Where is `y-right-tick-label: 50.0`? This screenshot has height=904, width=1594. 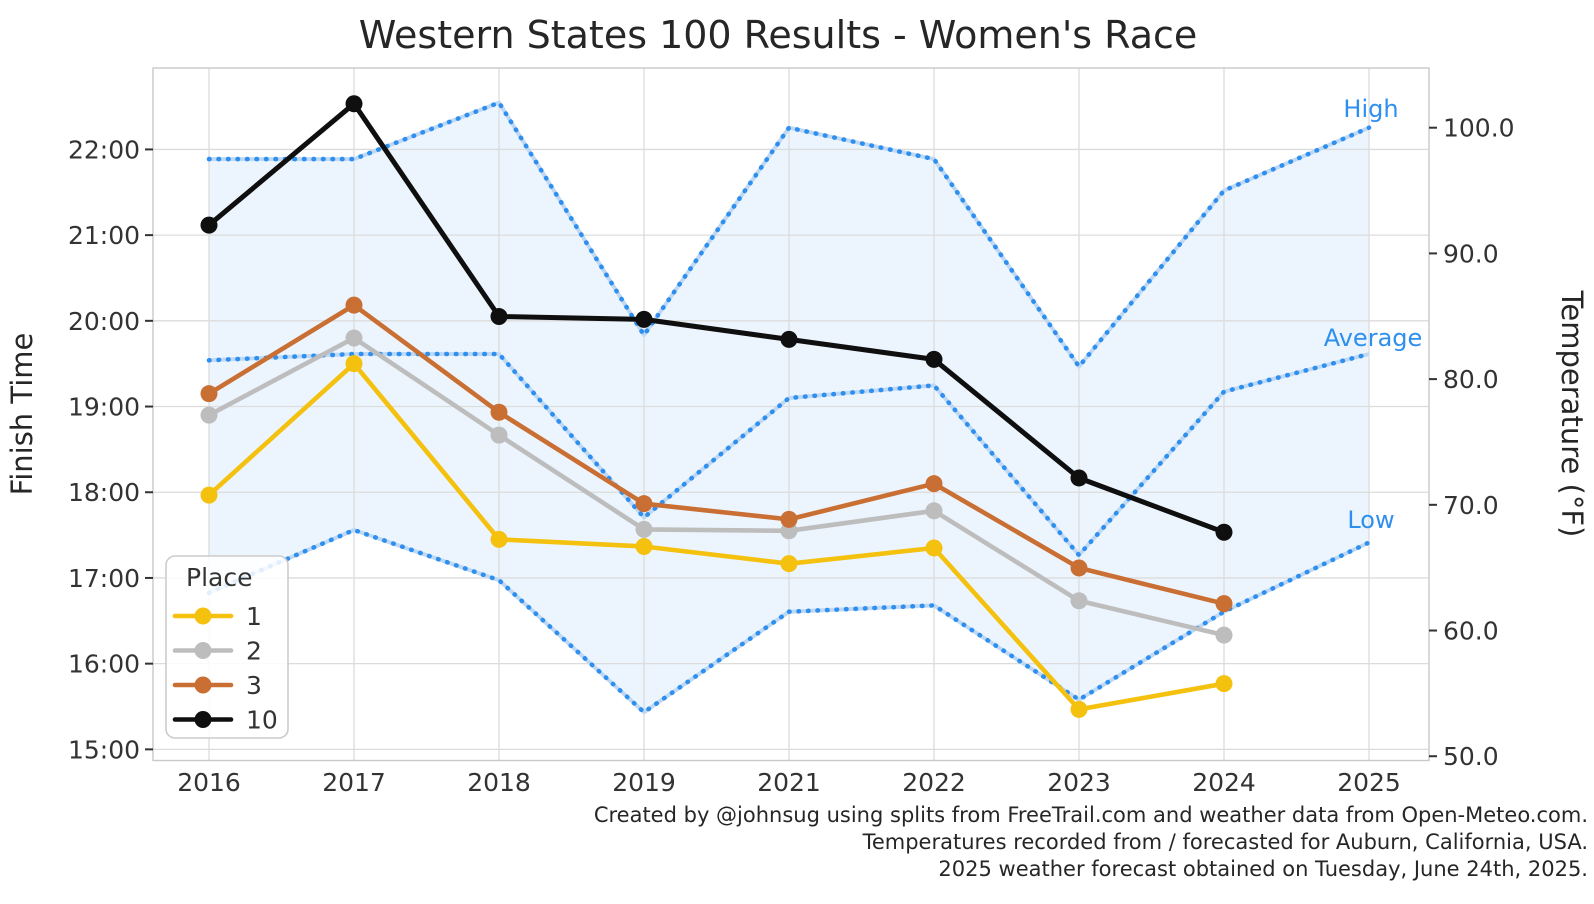
y-right-tick-label: 50.0 is located at coordinates (1471, 756).